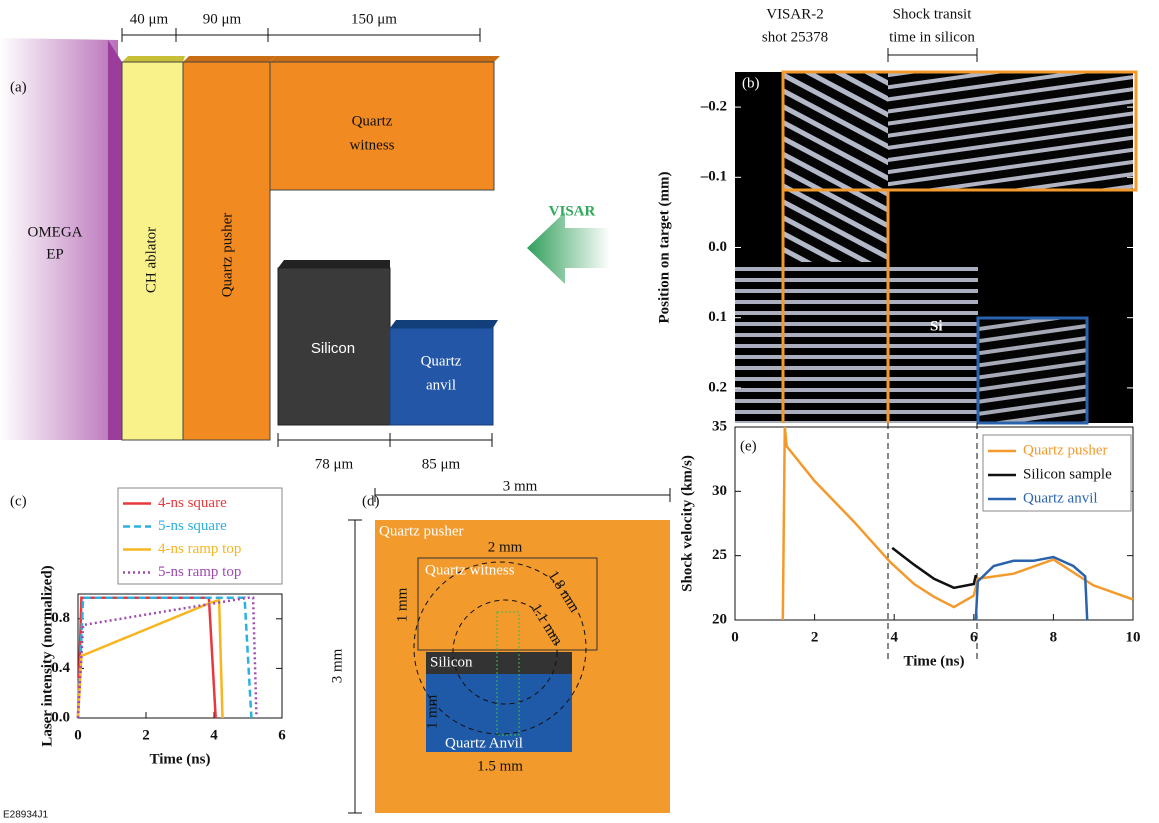  Describe the element at coordinates (229, 59) in the screenshot. I see `pusher-top` at that location.